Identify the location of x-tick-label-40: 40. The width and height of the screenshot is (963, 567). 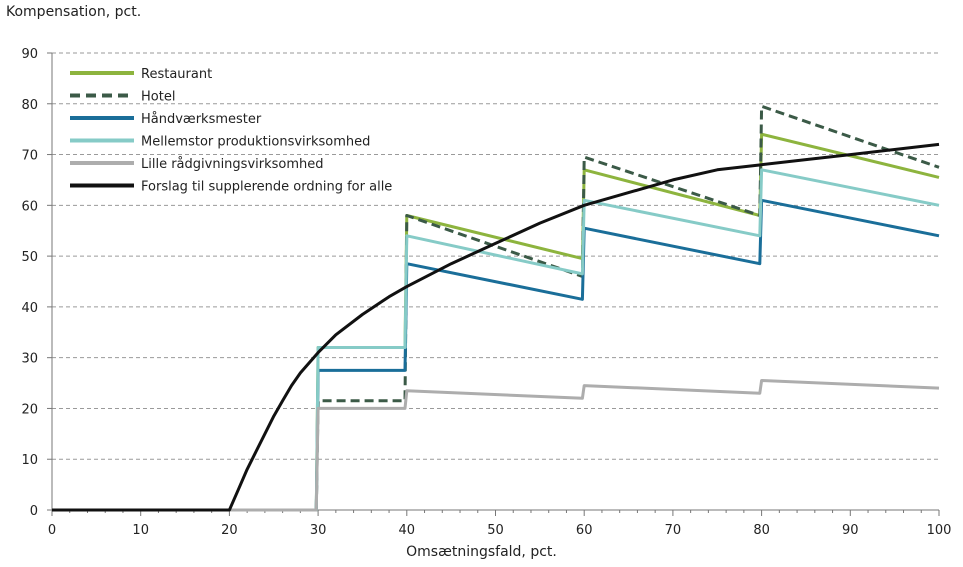
(407, 530).